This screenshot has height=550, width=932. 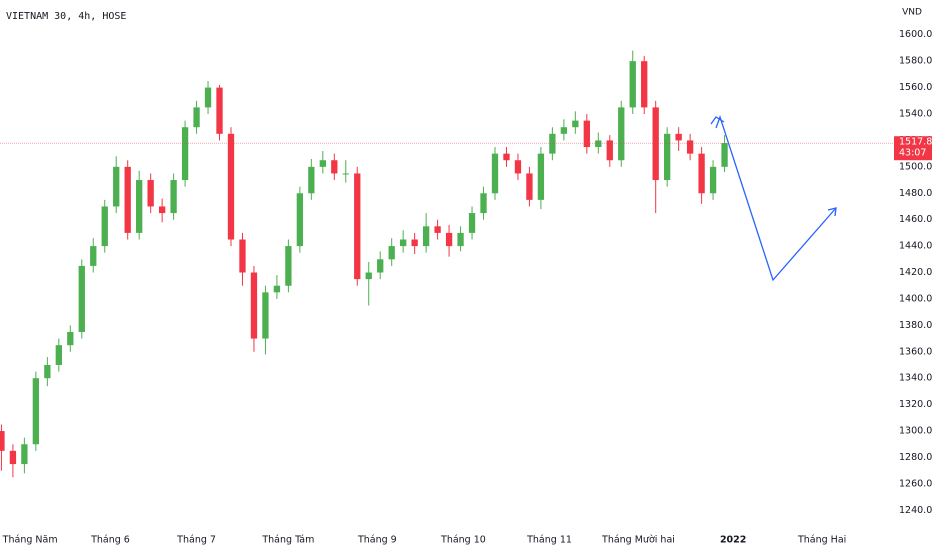 What do you see at coordinates (915, 61) in the screenshot?
I see `y-tick-label: 1580.00` at bounding box center [915, 61].